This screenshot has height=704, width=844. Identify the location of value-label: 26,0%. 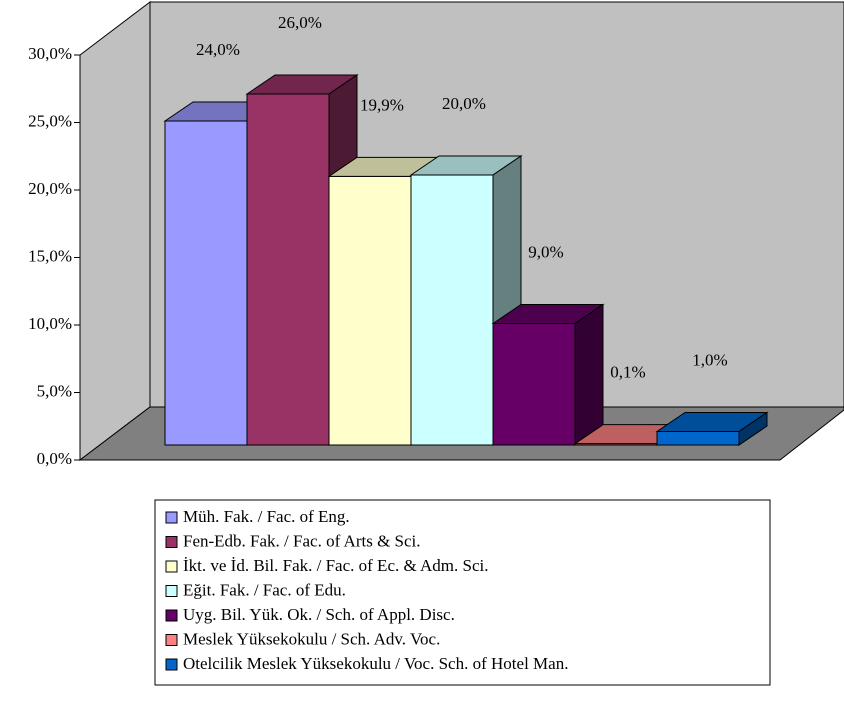
(300, 22).